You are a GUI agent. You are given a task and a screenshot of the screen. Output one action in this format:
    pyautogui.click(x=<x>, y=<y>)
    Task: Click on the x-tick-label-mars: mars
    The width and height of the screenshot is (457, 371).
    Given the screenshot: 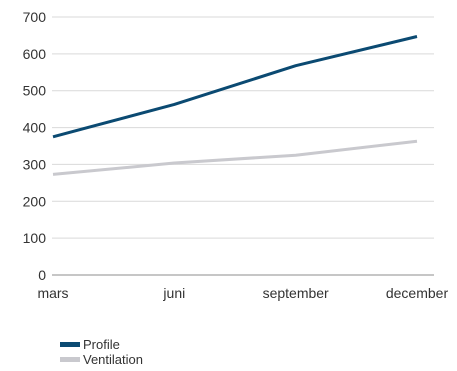 What is the action you would take?
    pyautogui.click(x=52, y=293)
    